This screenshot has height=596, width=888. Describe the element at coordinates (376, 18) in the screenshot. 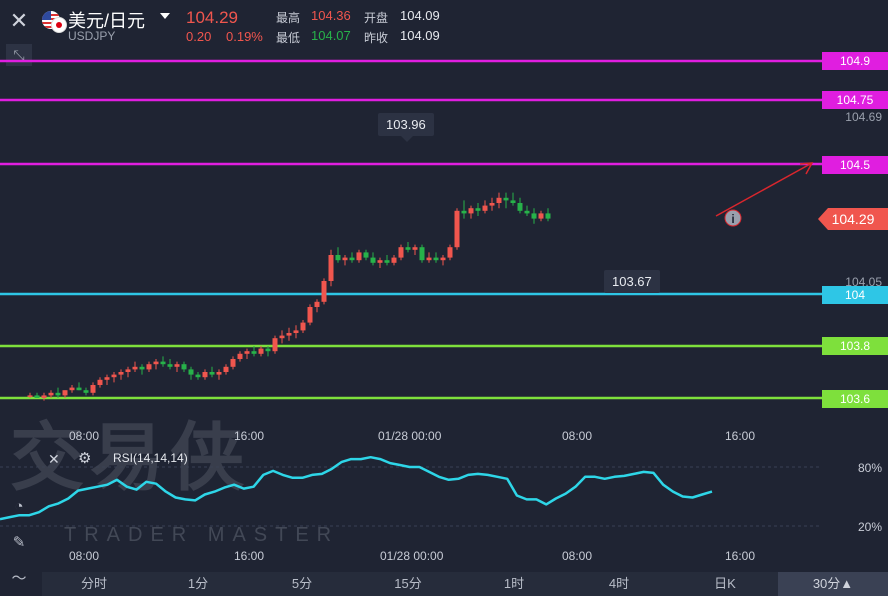

I see `open-label: 开盘` at that location.